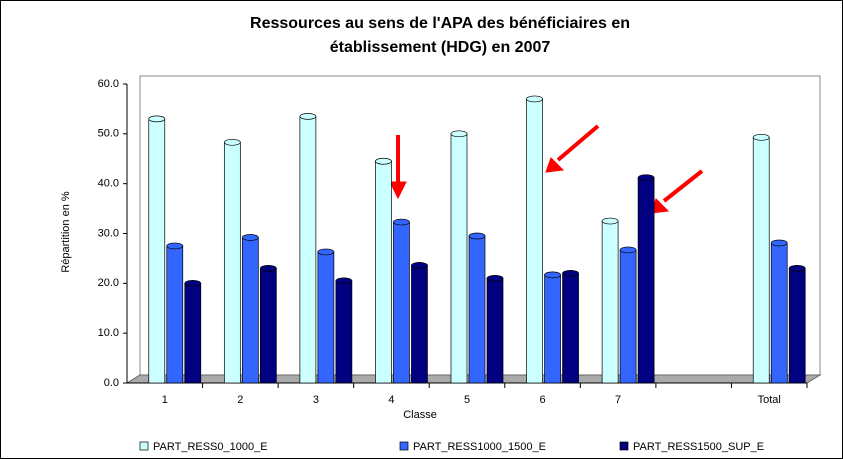 This screenshot has height=459, width=843. I want to click on x-axis-label: Classe, so click(420, 415).